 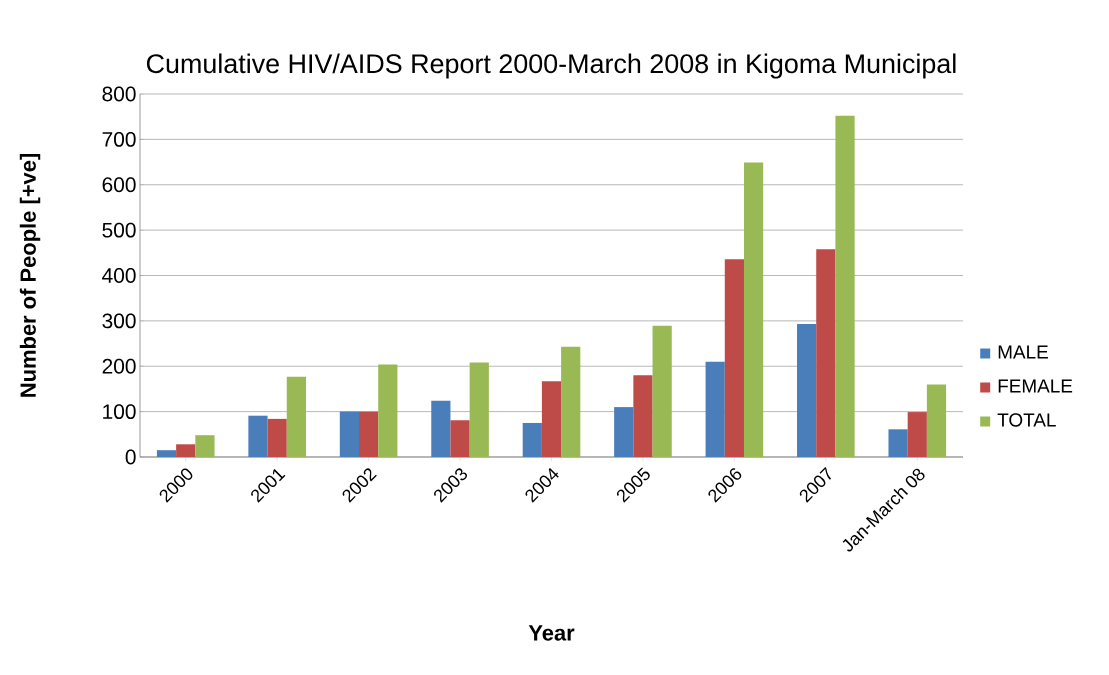 I want to click on y-tick-label: 300, so click(x=119, y=321).